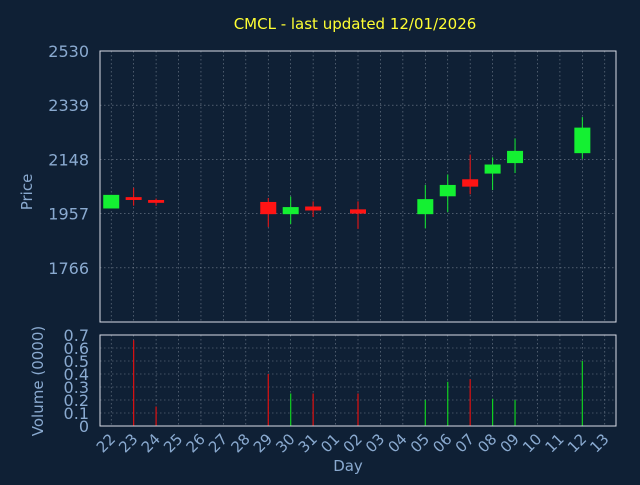 This screenshot has height=485, width=640. What do you see at coordinates (355, 24) in the screenshot?
I see `chart-title: CMCL - last updated 12/01/2026` at bounding box center [355, 24].